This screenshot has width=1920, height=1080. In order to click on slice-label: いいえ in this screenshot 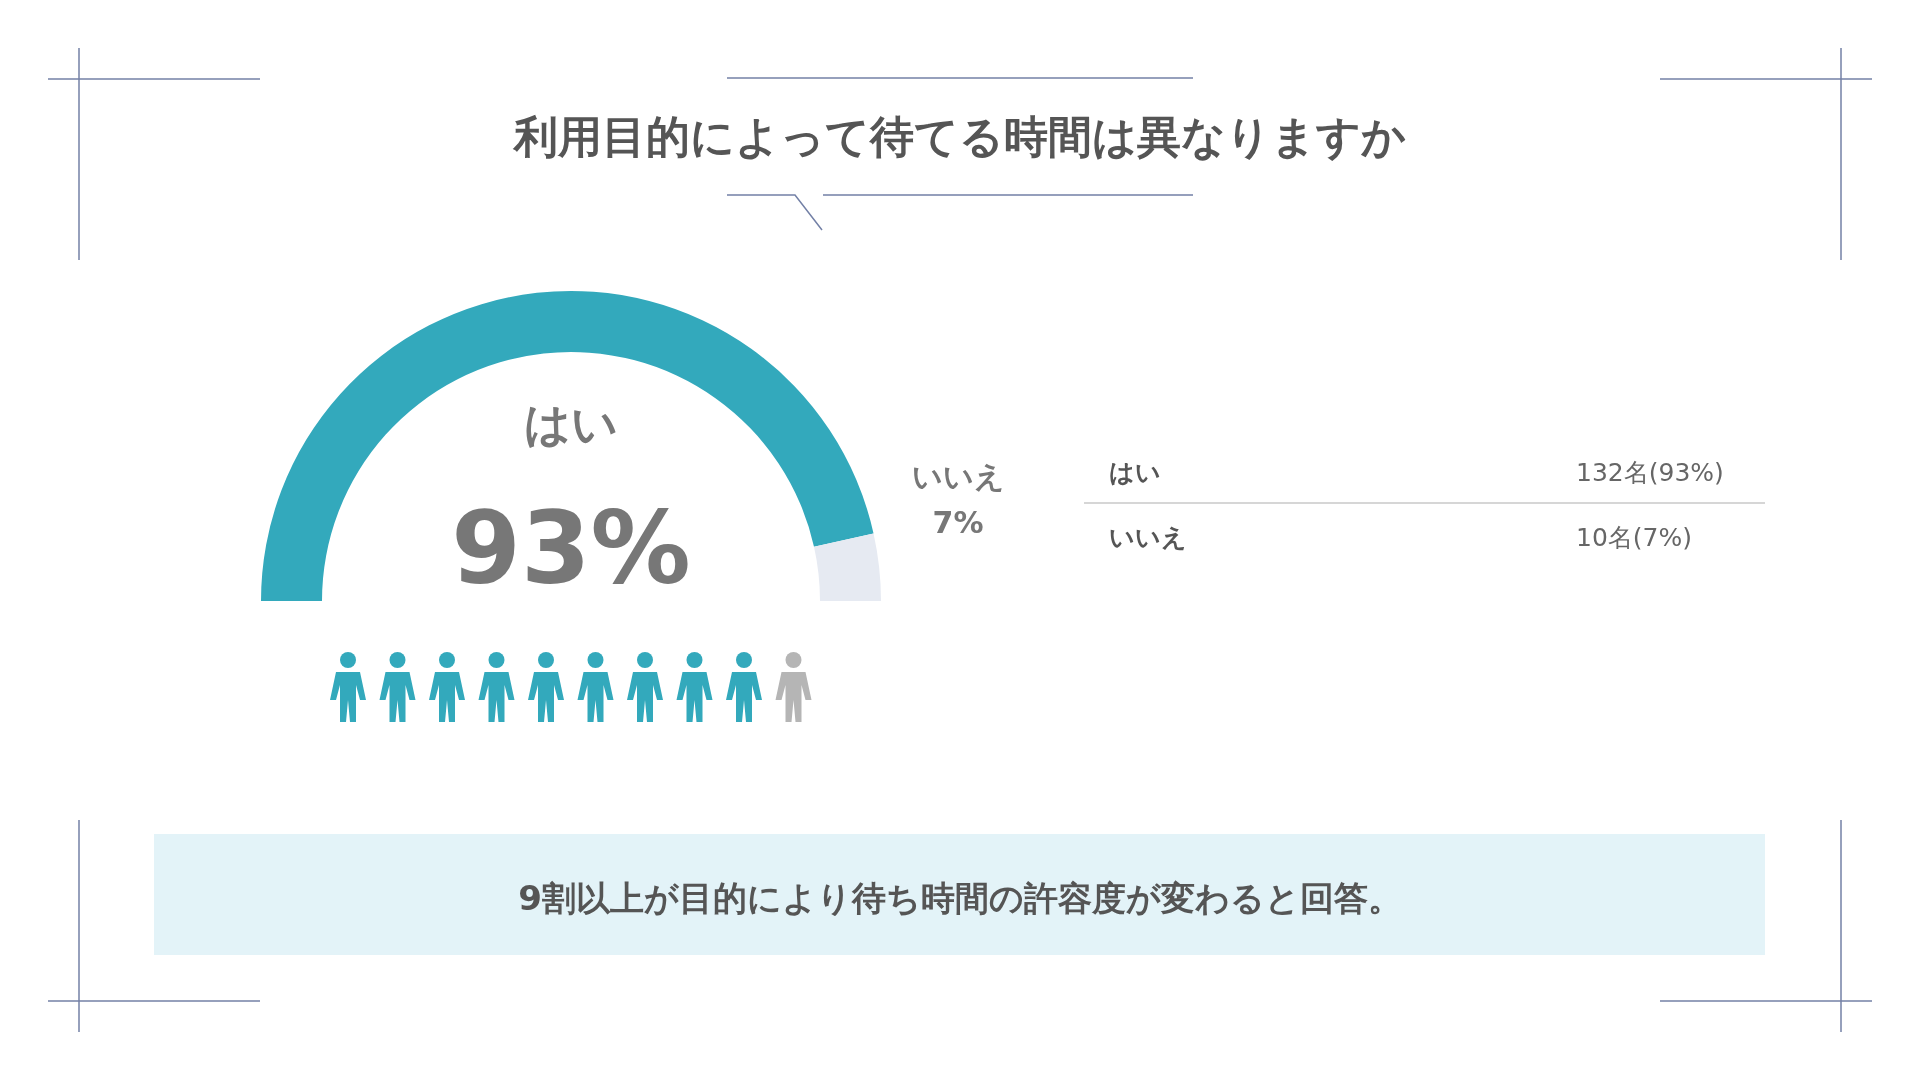, I will do `click(958, 476)`.